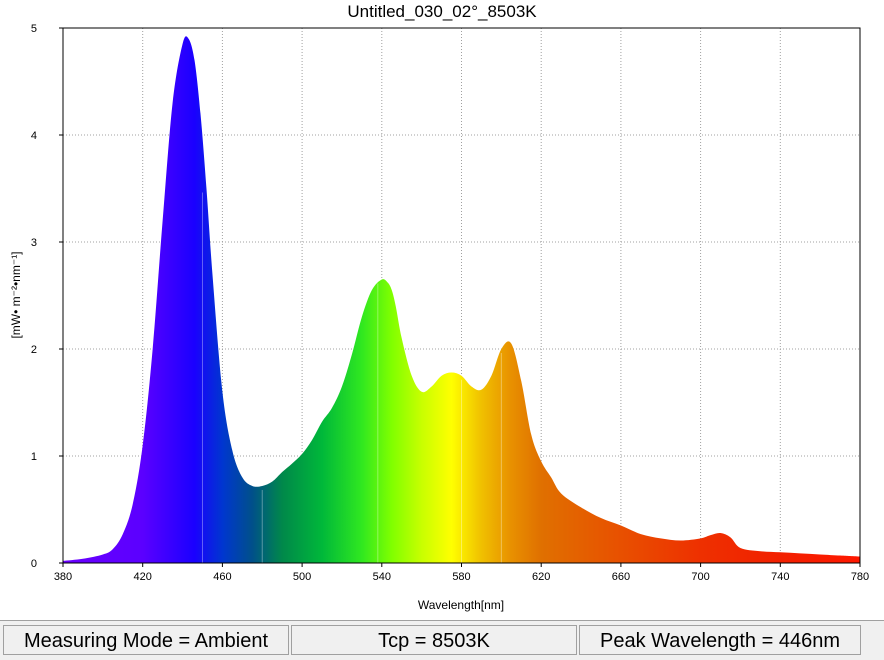  Describe the element at coordinates (146, 640) in the screenshot. I see `measuring-mode-field: Measuring Mode = Ambient` at that location.